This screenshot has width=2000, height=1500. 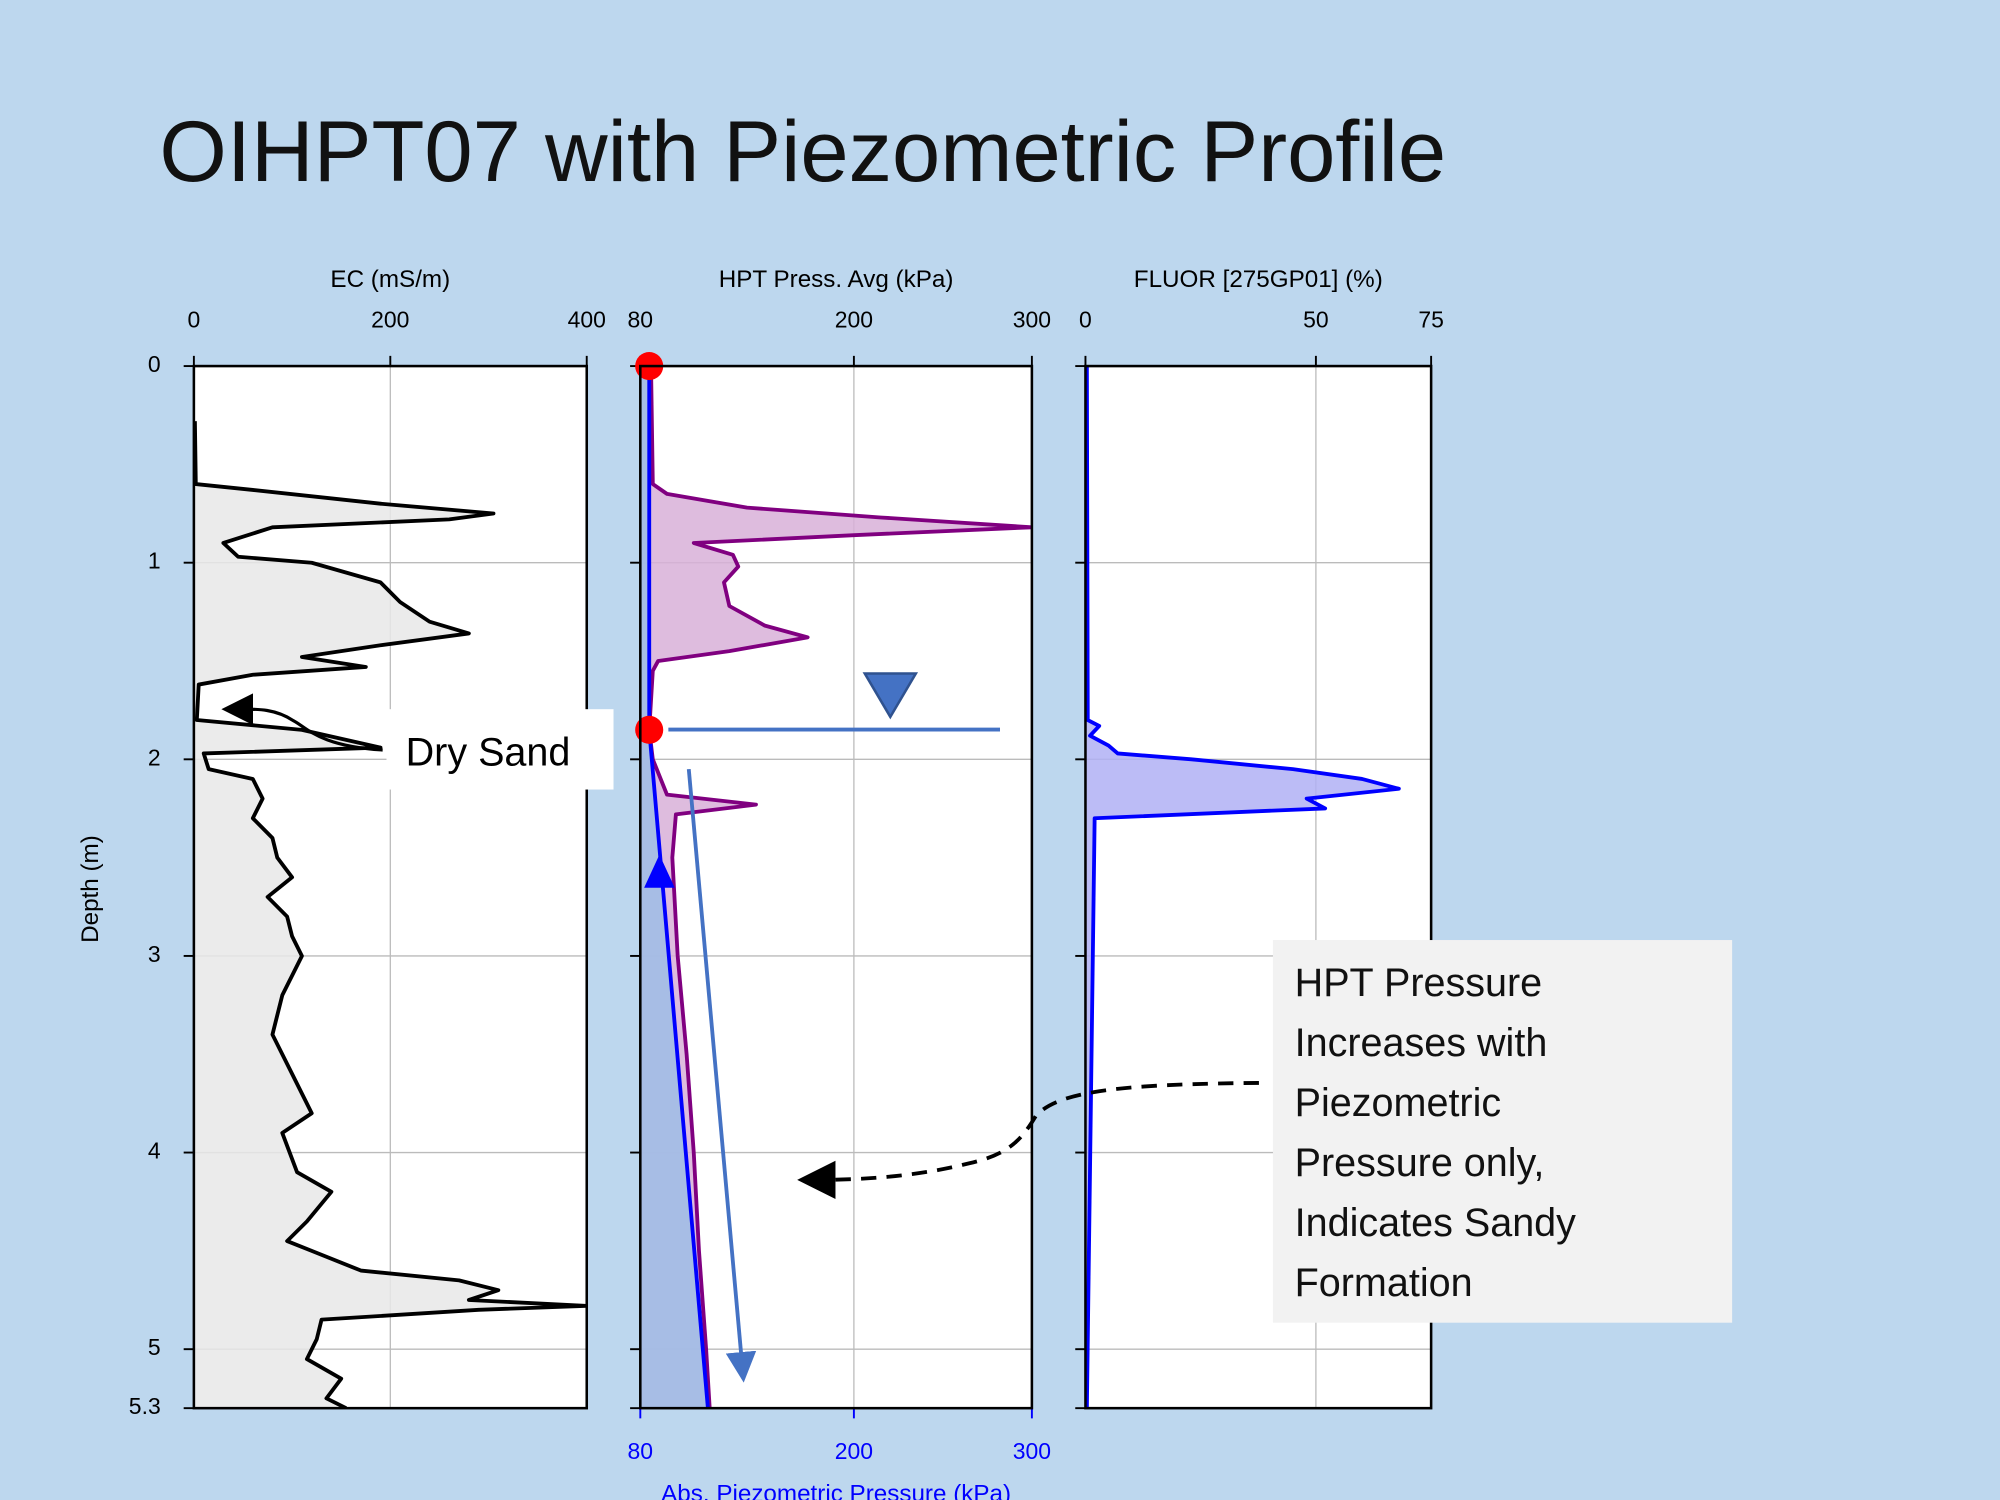 I want to click on note-line: Piezometric, so click(x=1398, y=1103).